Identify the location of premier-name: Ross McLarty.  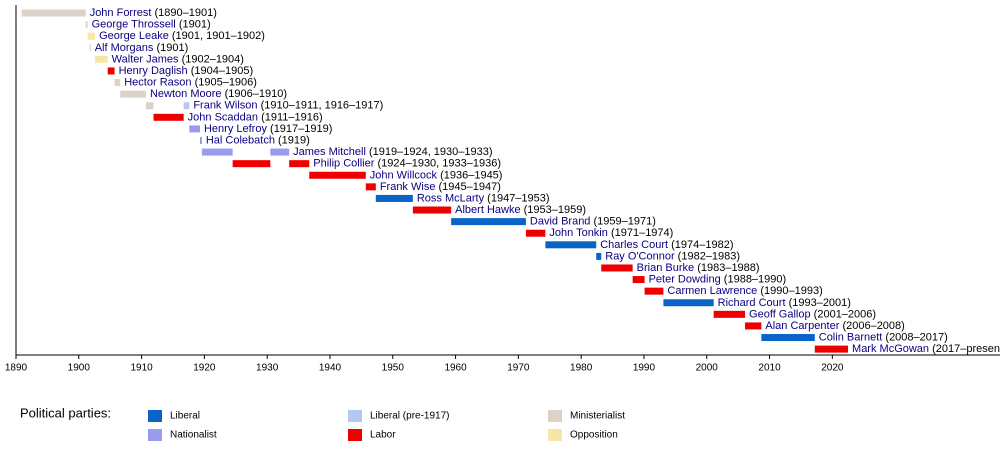
(451, 198).